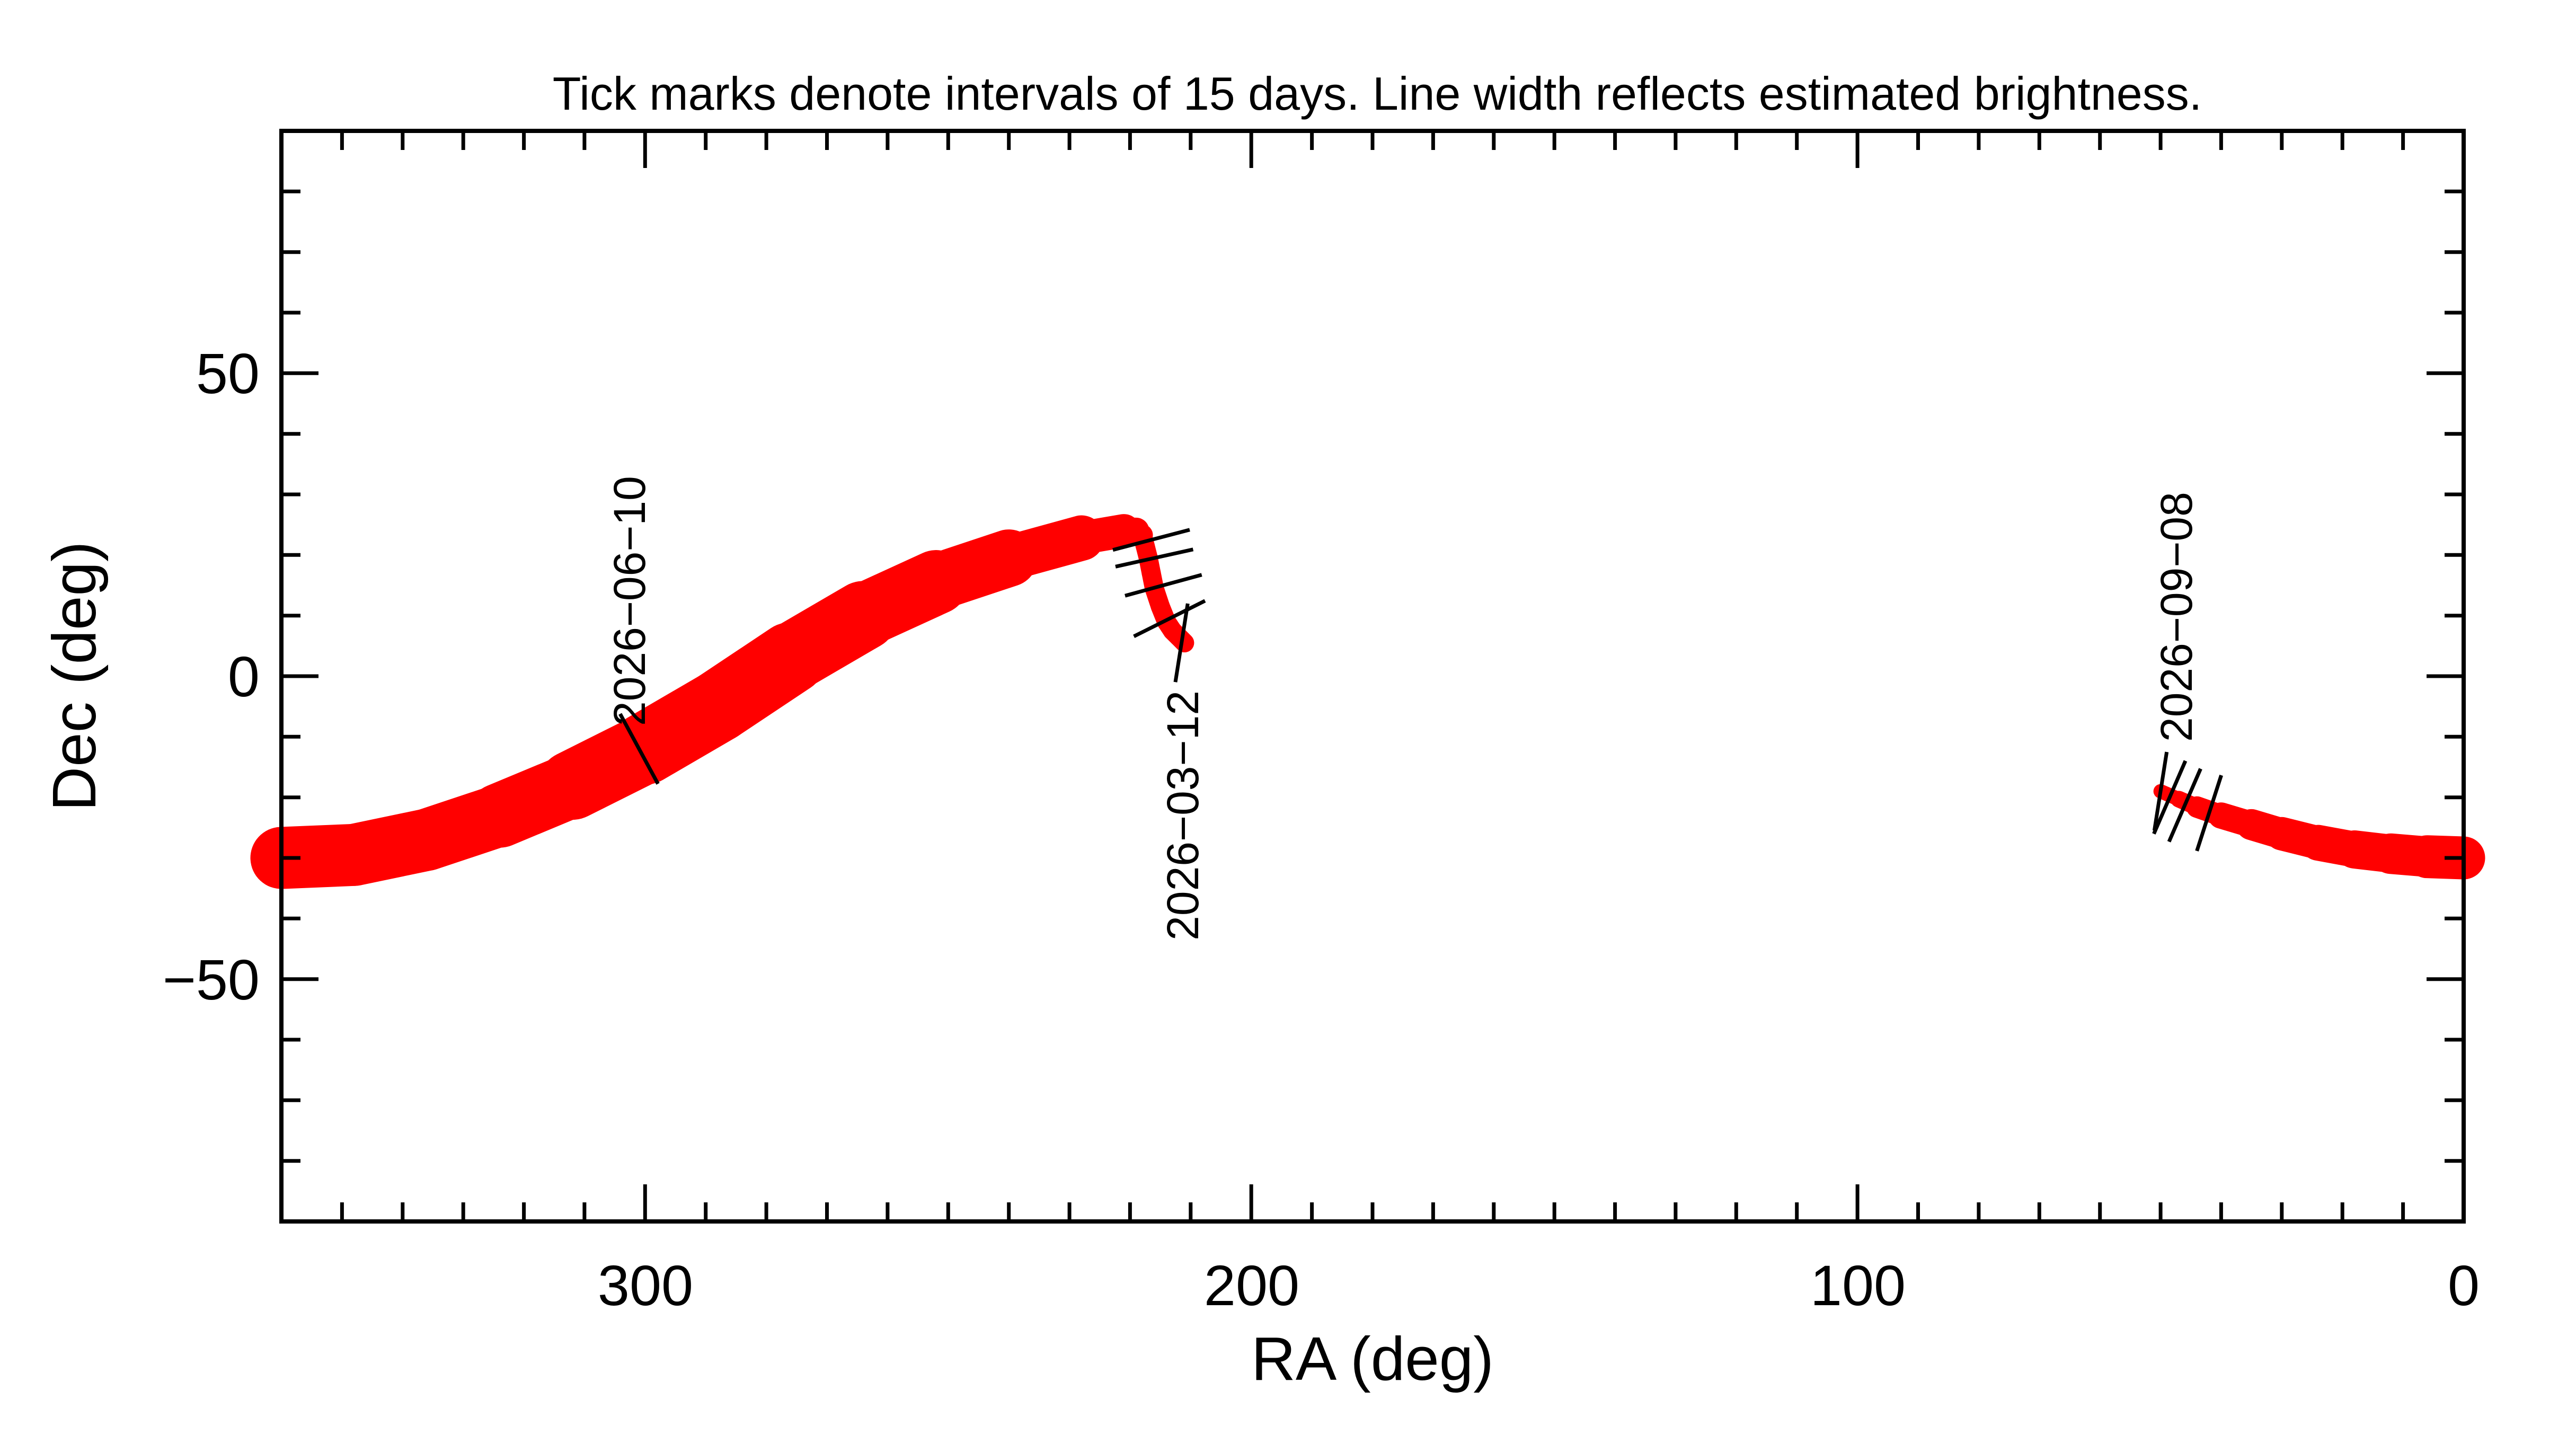 The image size is (2576, 1435). Describe the element at coordinates (211, 980) in the screenshot. I see `y-tick-label-minus-50: −50` at that location.